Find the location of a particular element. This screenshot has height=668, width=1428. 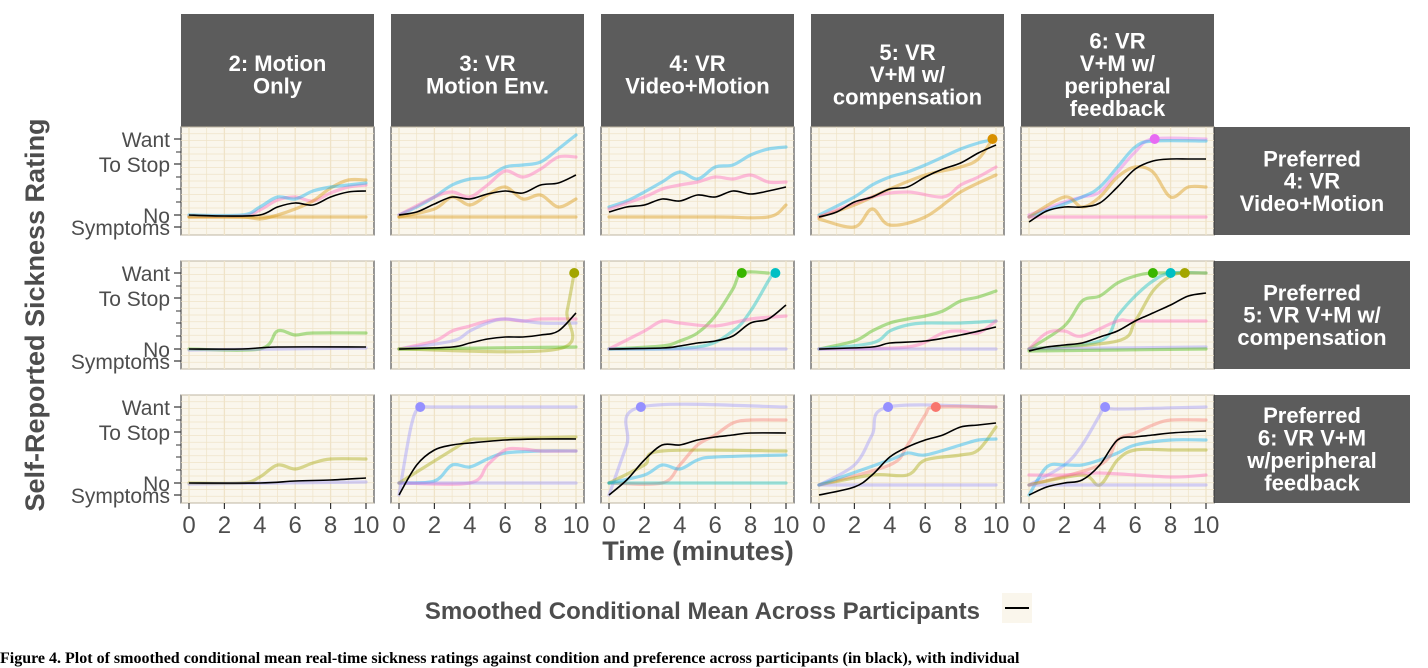

column-header-label-1-line: Motion Env. is located at coordinates (487, 85).